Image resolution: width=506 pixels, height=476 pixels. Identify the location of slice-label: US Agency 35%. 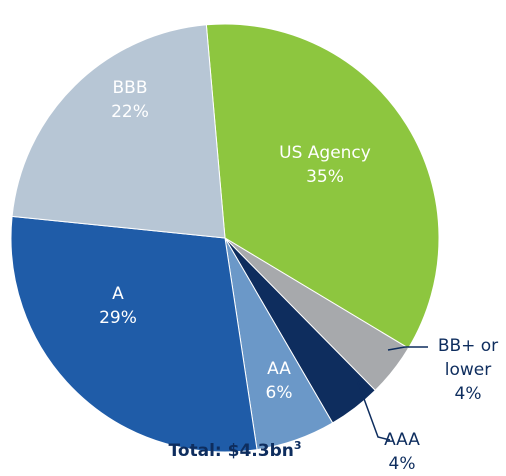
(325, 165).